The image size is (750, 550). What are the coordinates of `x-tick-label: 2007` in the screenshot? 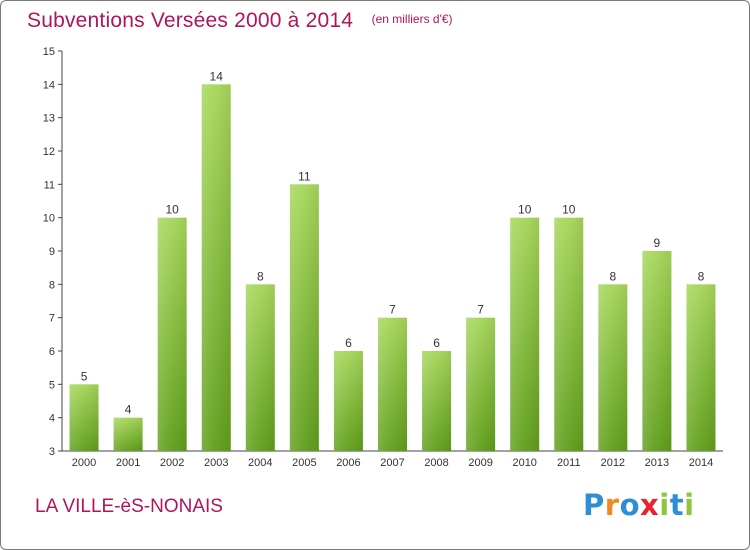 It's located at (392, 463).